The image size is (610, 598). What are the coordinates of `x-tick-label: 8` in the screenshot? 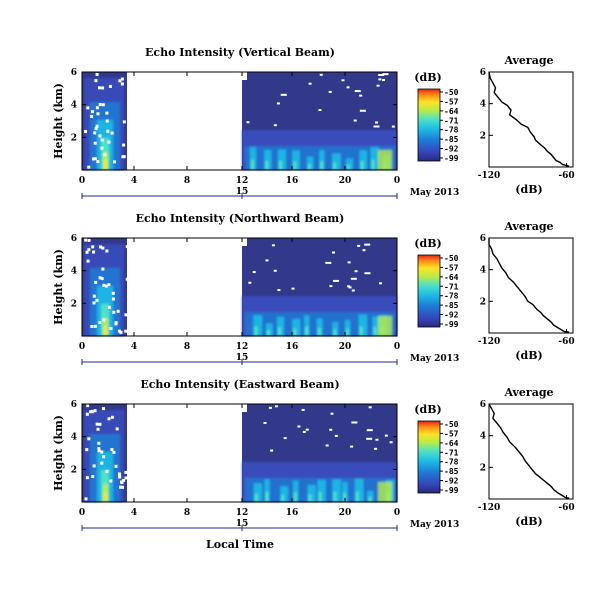 It's located at (187, 181).